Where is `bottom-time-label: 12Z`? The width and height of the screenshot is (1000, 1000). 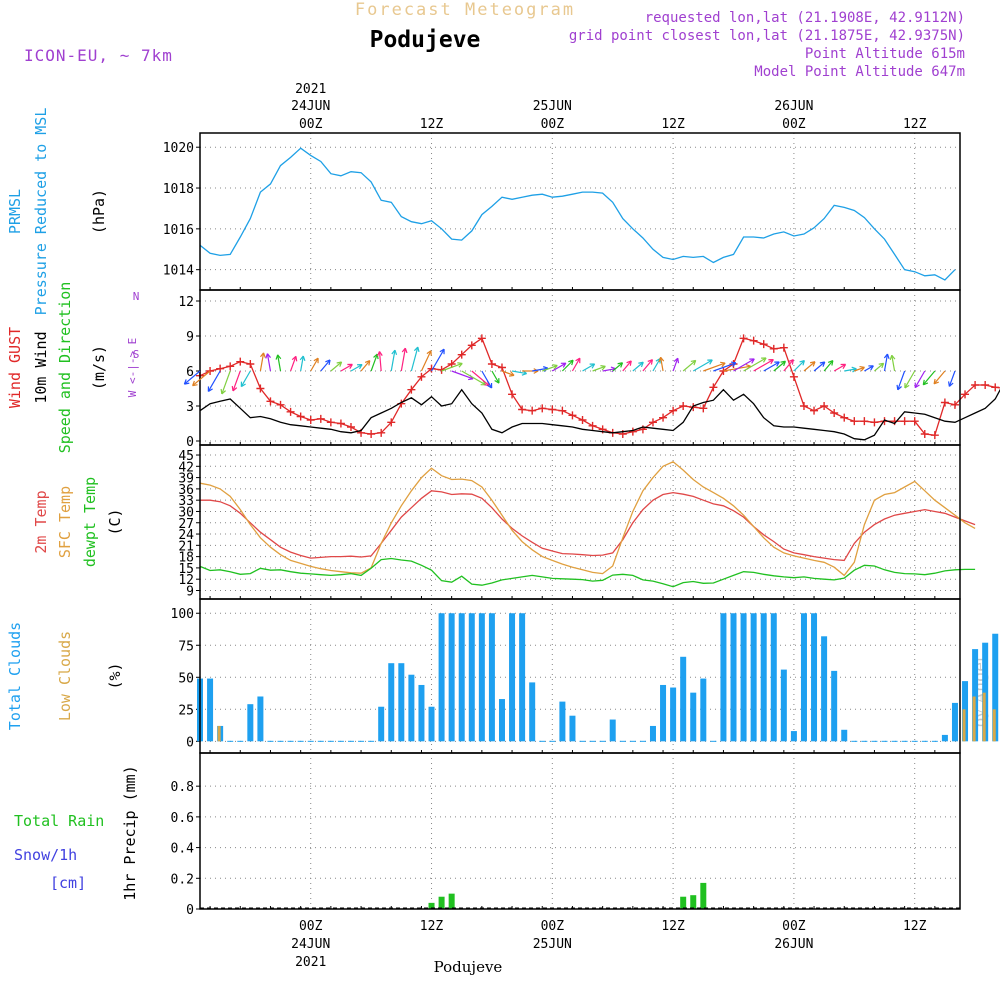
bottom-time-label: 12Z is located at coordinates (432, 926).